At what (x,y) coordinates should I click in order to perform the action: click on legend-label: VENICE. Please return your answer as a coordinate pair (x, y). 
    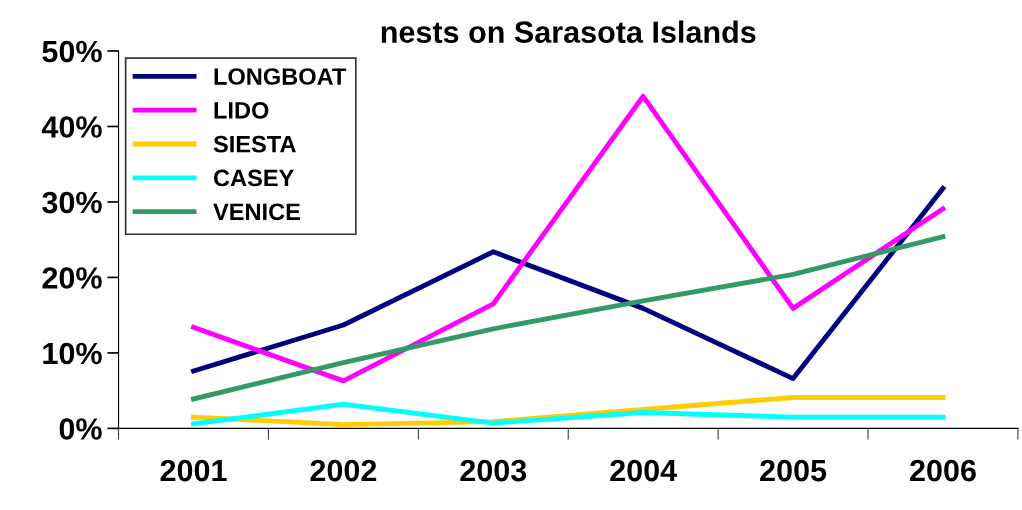
    Looking at the image, I should click on (256, 212).